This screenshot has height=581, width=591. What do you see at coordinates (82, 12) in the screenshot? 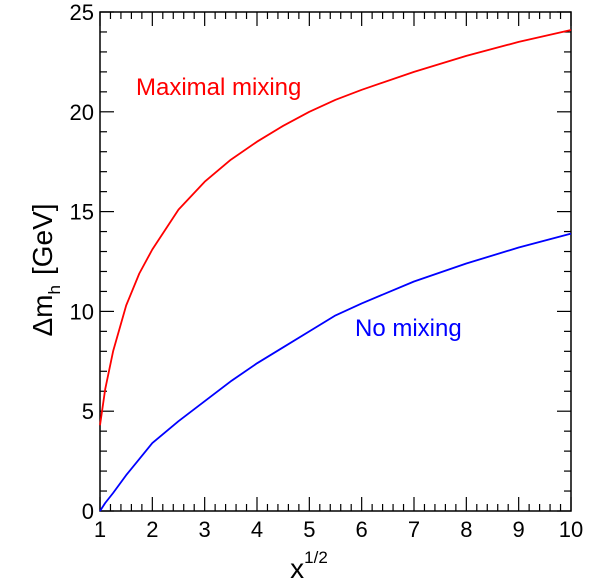
I see `y-tick-label: 25` at bounding box center [82, 12].